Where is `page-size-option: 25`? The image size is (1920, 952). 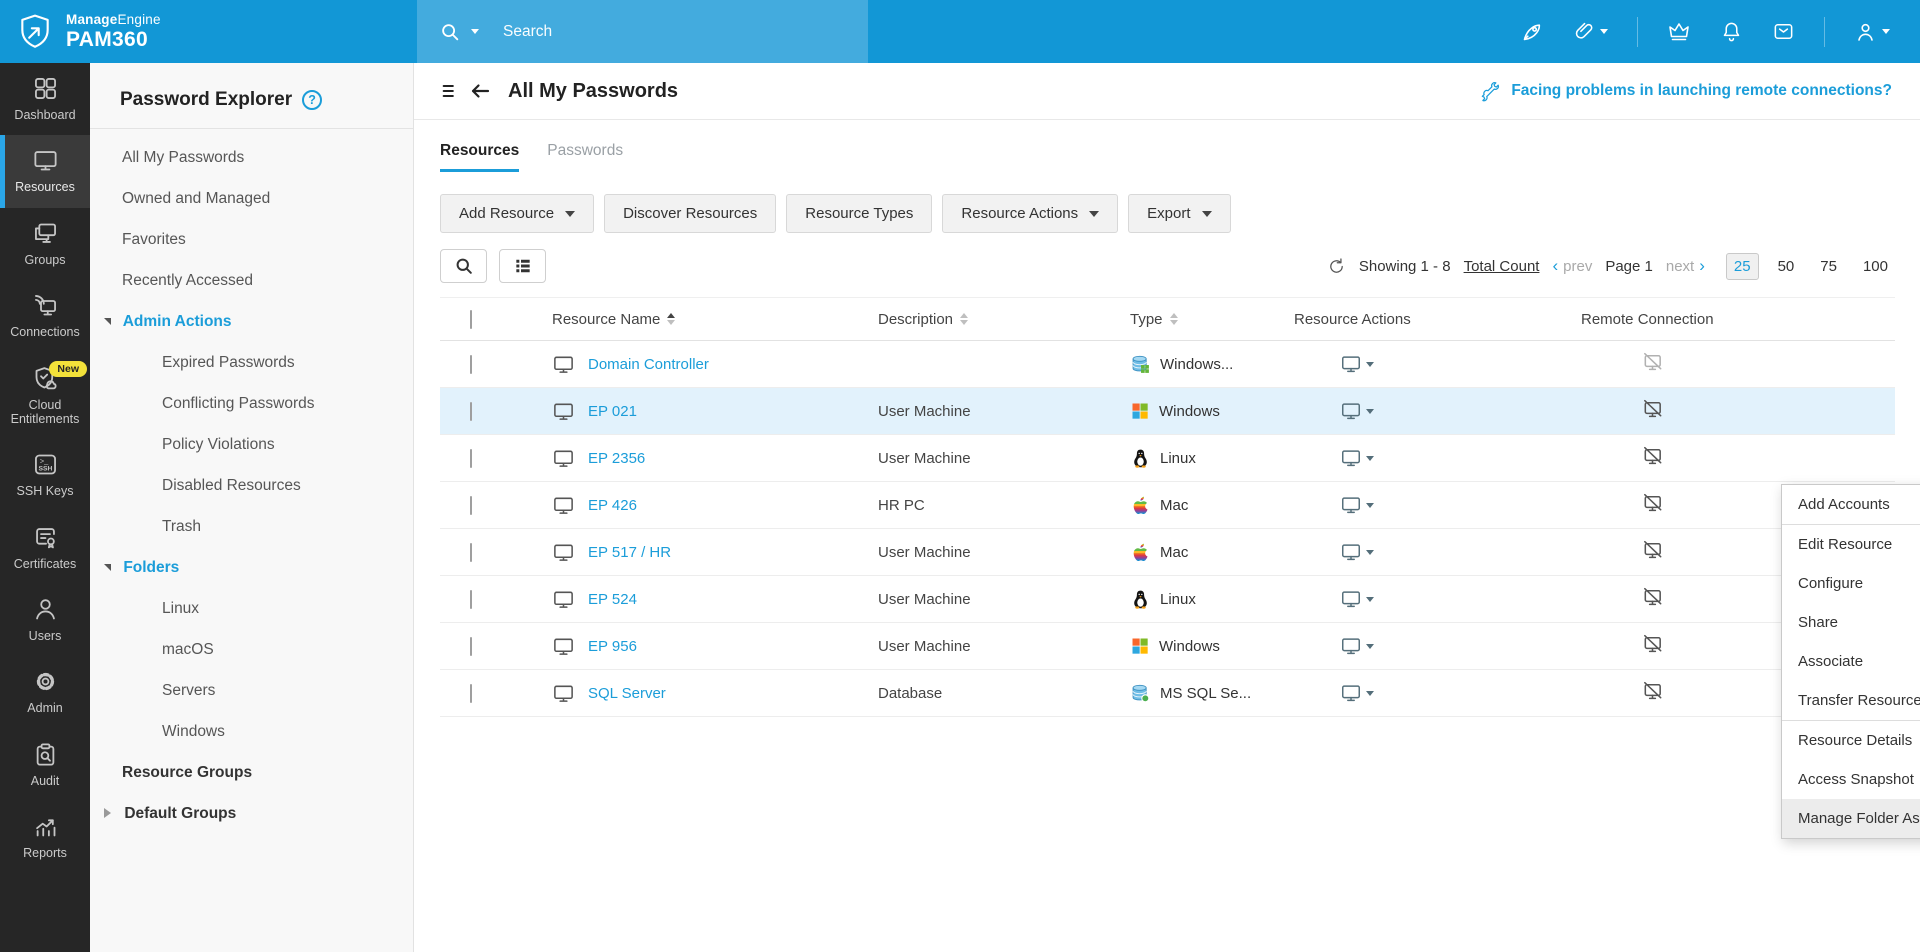
page-size-option: 25 is located at coordinates (1742, 266).